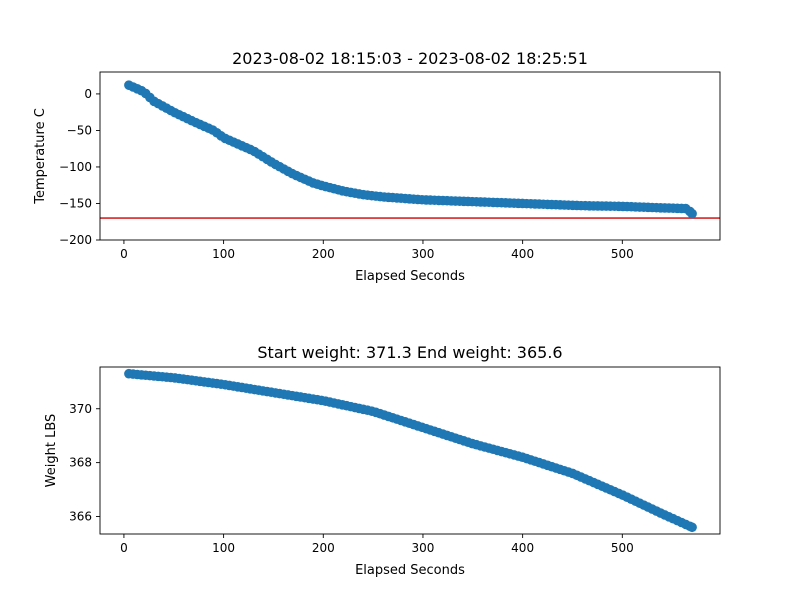  What do you see at coordinates (75, 240) in the screenshot?
I see `y-tick-label: −200` at bounding box center [75, 240].